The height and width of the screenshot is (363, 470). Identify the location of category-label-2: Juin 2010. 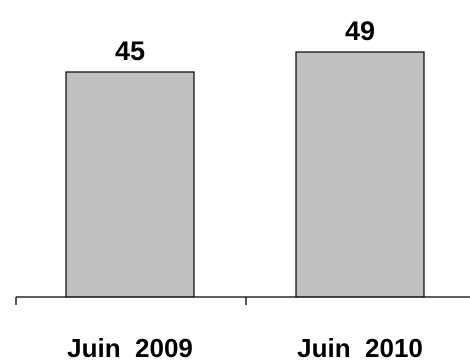
(360, 348).